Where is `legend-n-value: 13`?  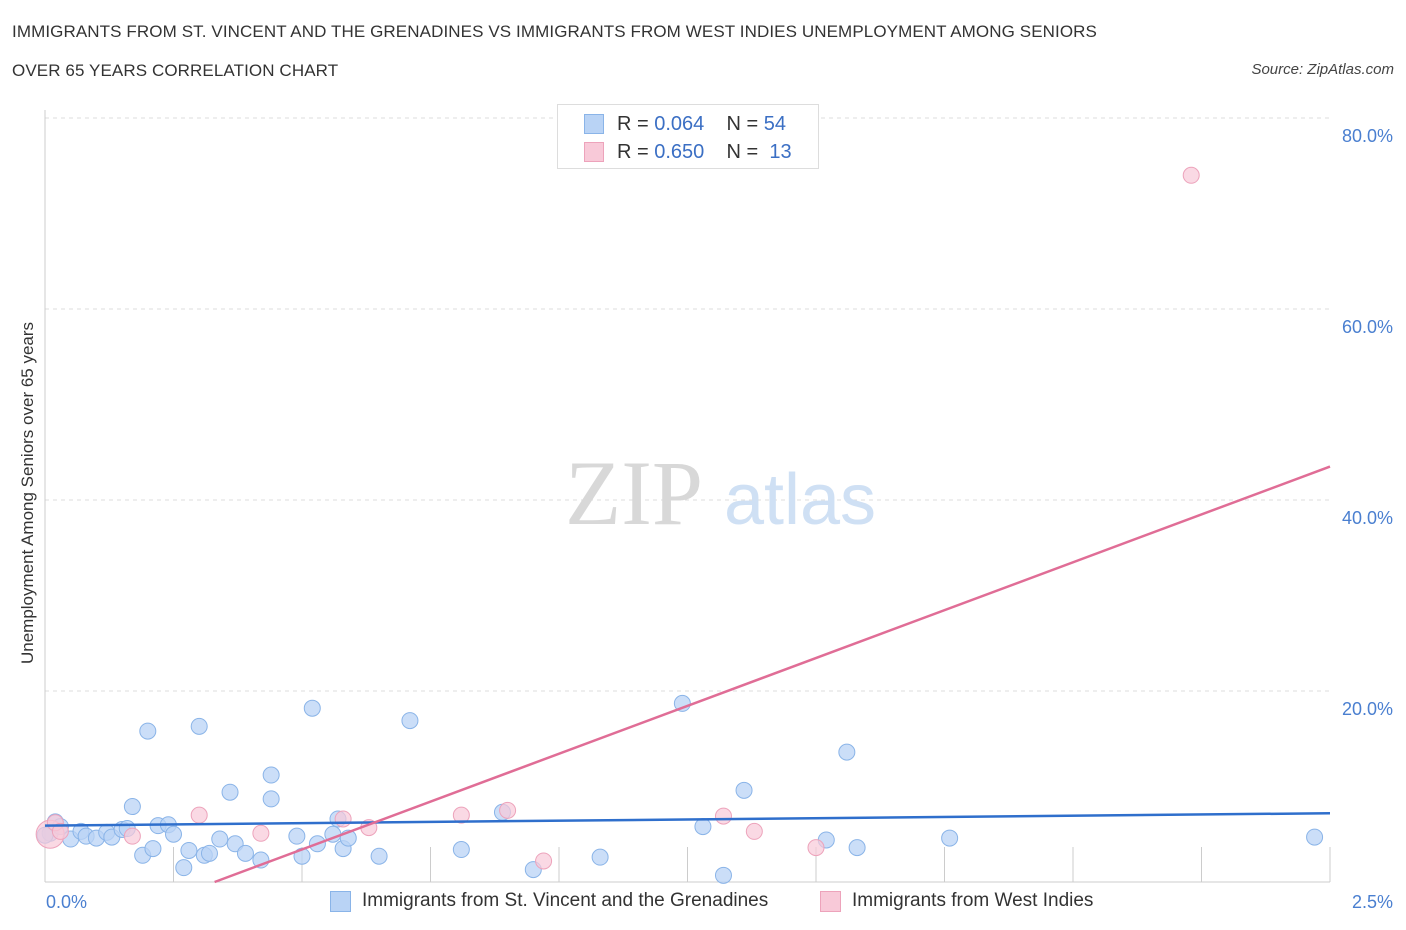
legend-n-value: 13 is located at coordinates (780, 152).